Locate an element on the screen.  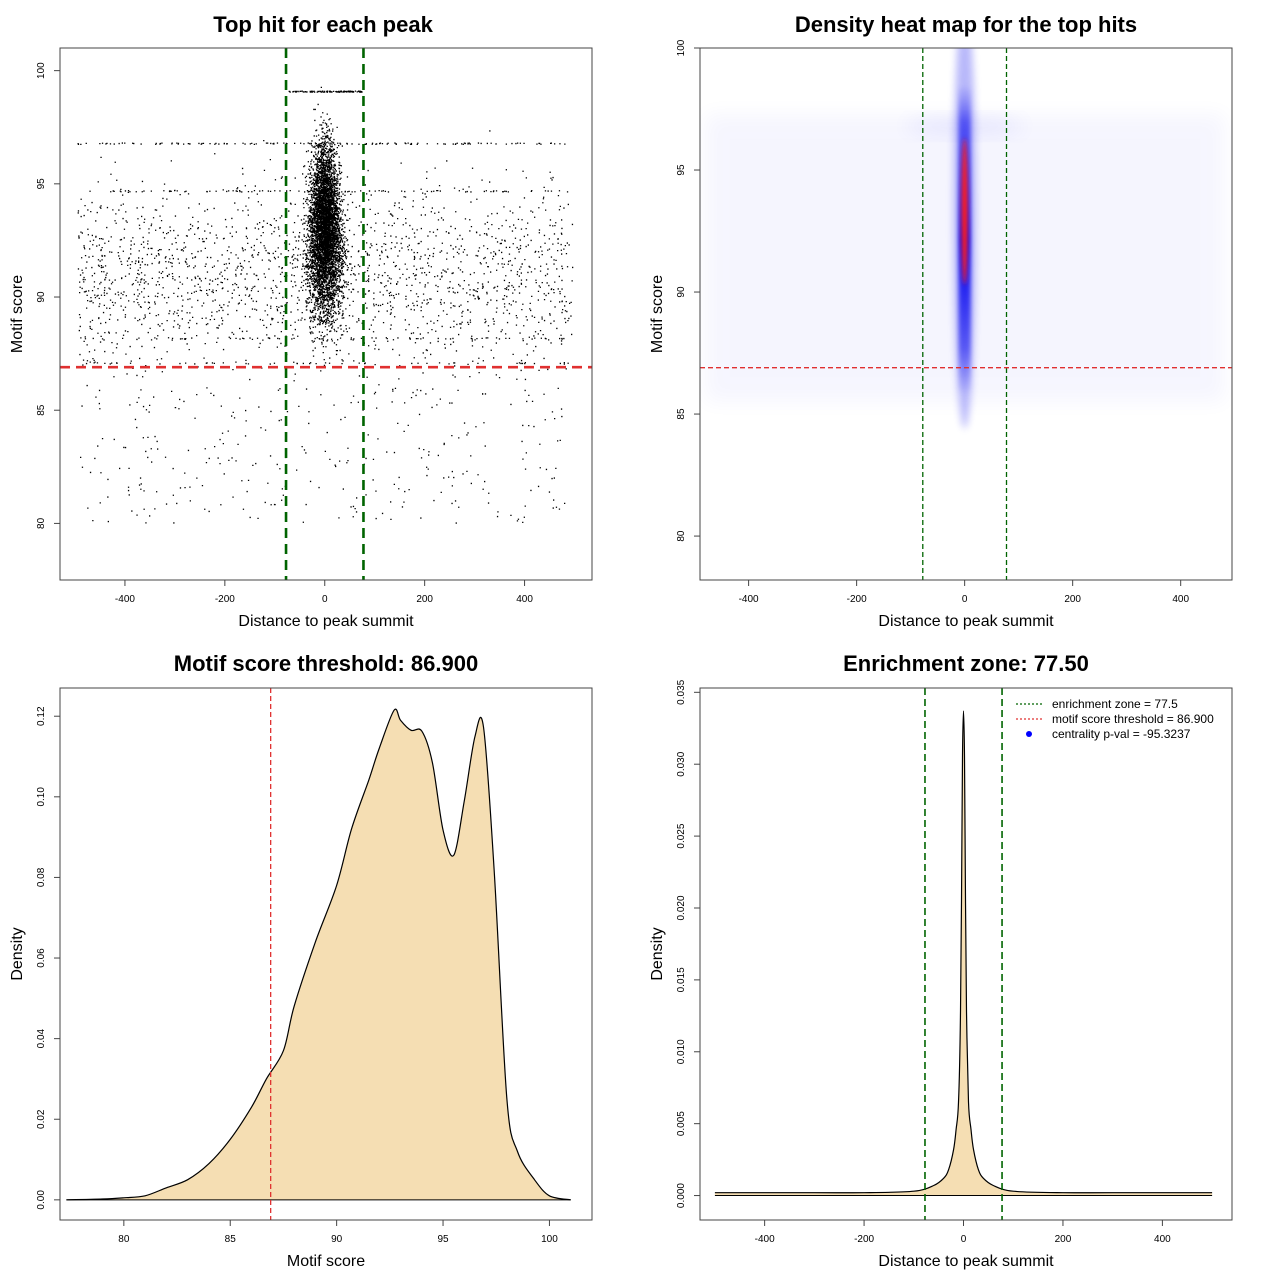
y-tick-label: 0.10 is located at coordinates (41, 797).